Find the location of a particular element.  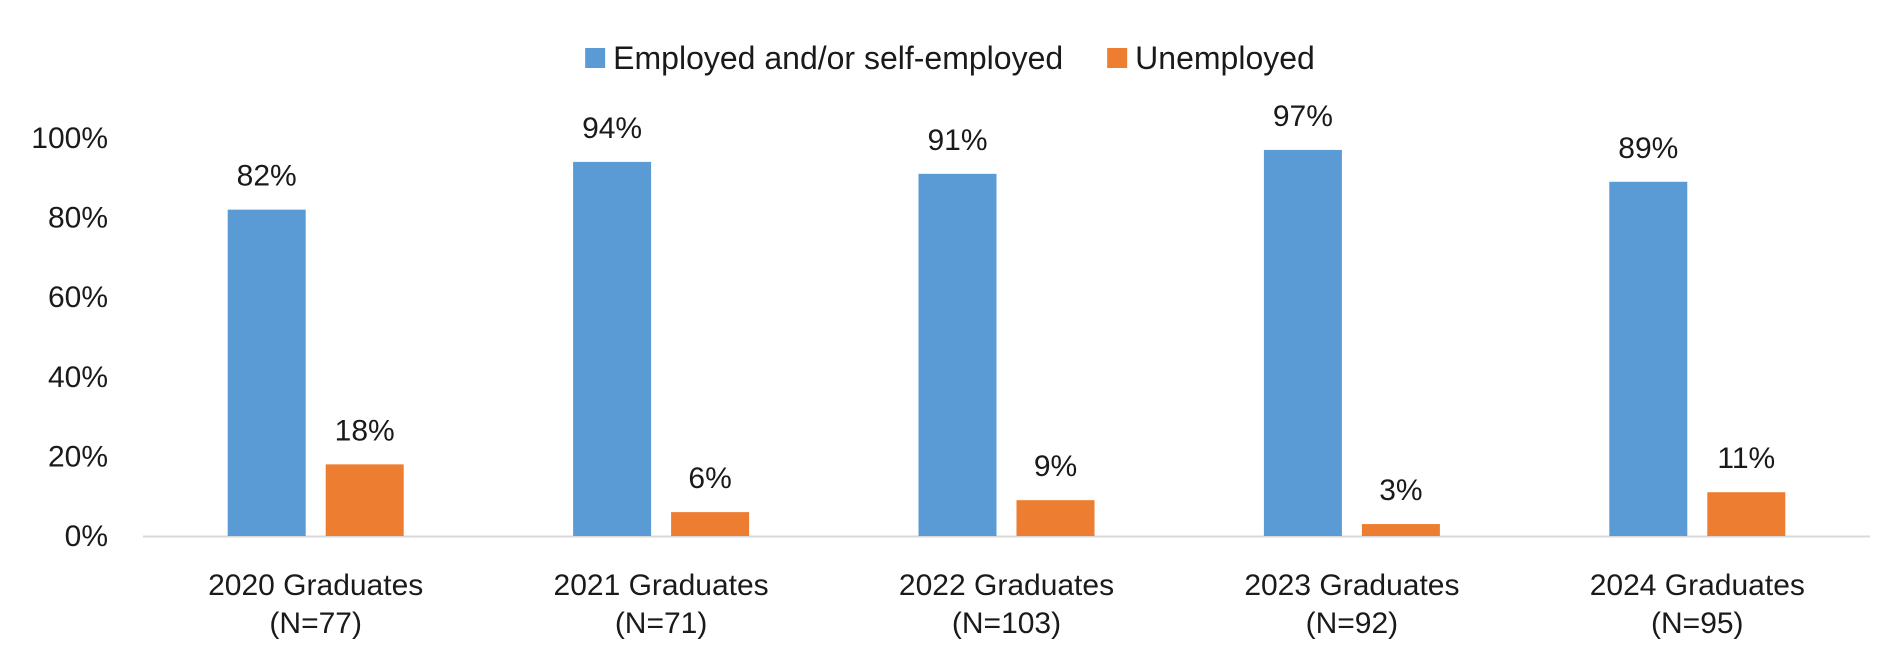

chart-legend: Employed and/or self-employed Unemployed is located at coordinates (950, 58).